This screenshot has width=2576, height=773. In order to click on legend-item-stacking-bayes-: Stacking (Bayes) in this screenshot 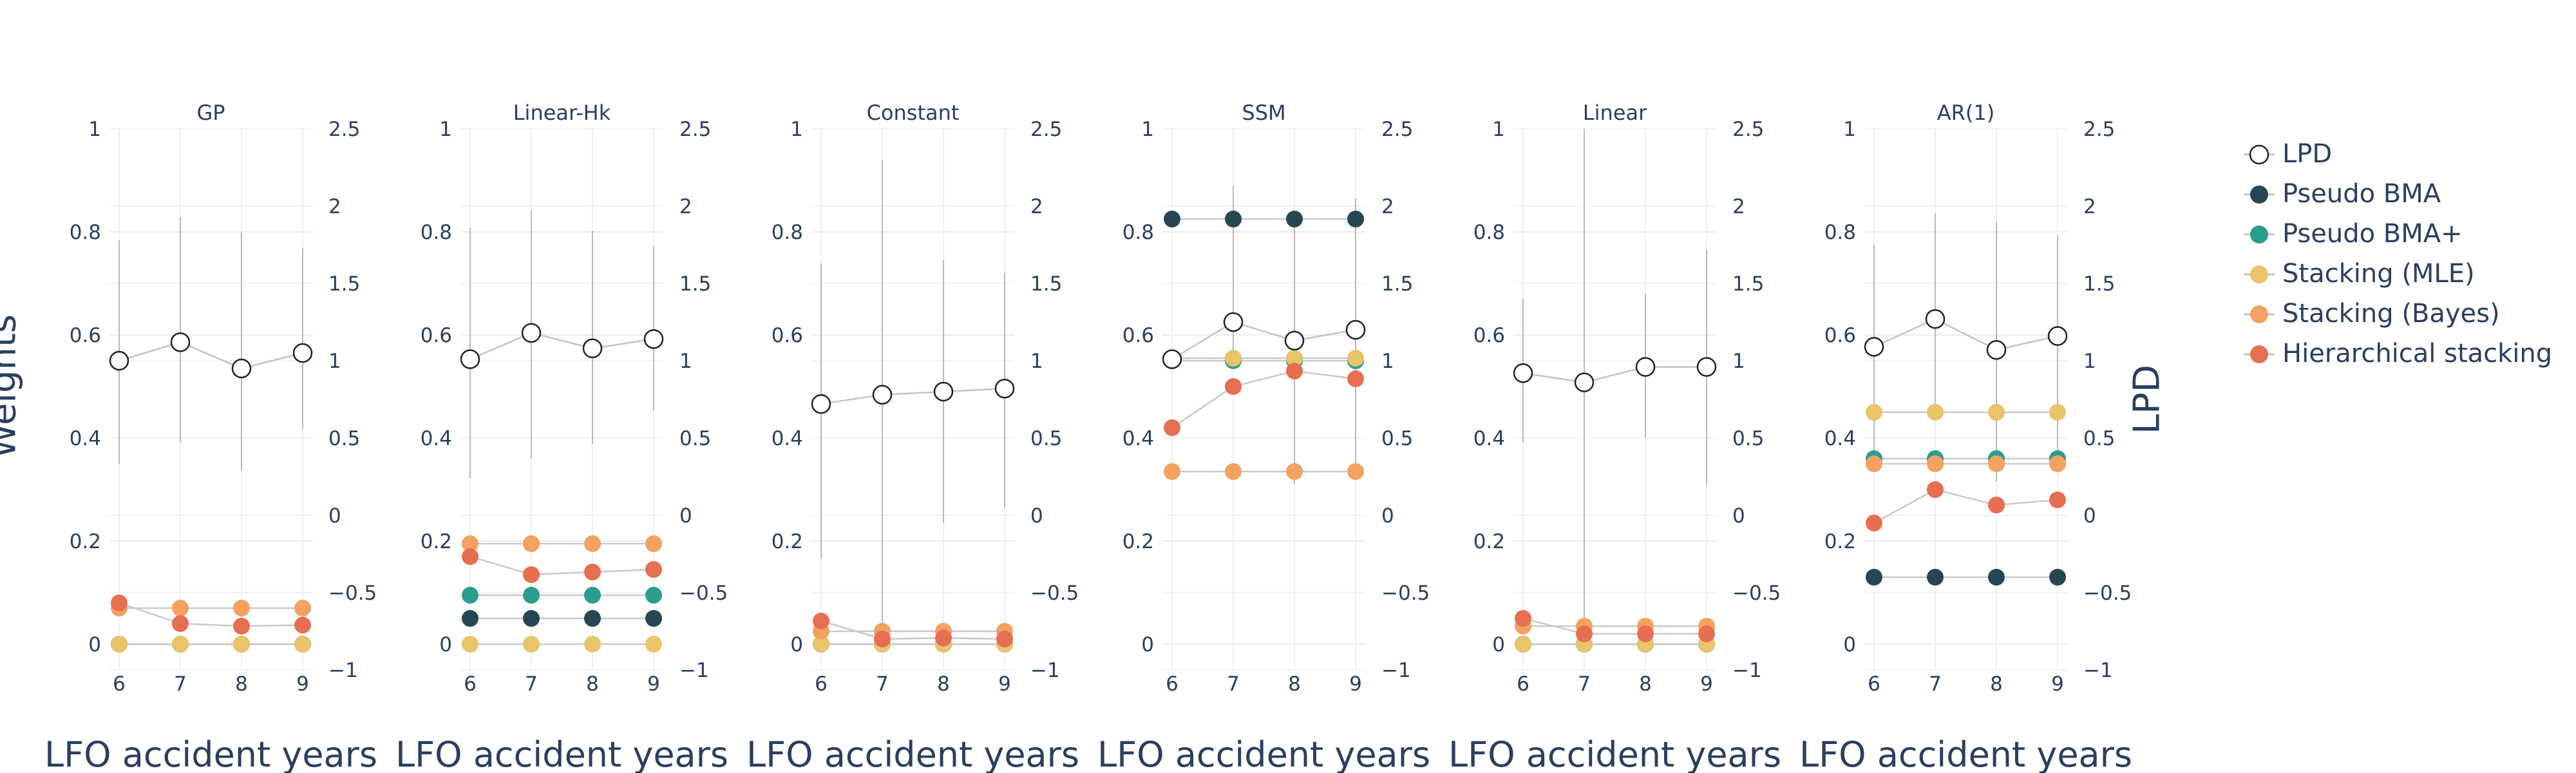, I will do `click(2402, 316)`.